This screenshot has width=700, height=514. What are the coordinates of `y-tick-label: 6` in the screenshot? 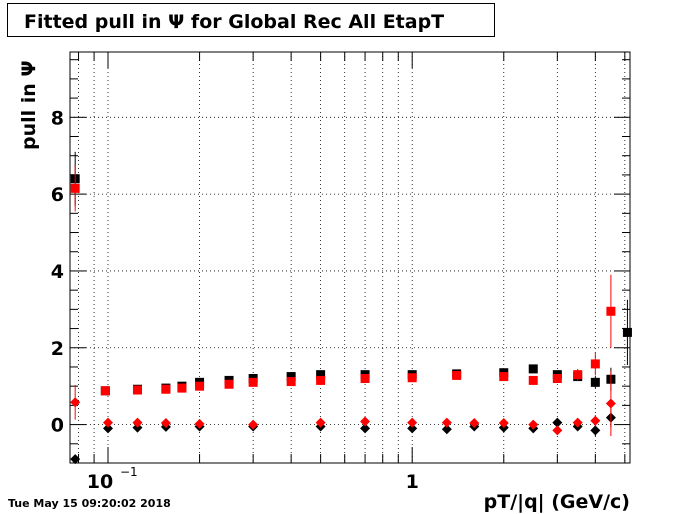 It's located at (57, 195).